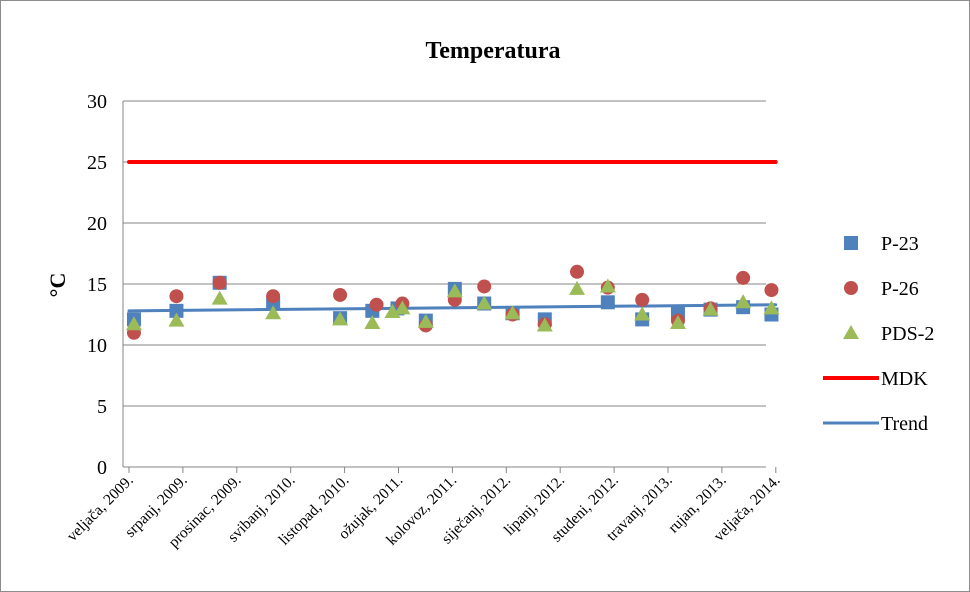  Describe the element at coordinates (900, 244) in the screenshot. I see `legend-label-p-23: P-23` at that location.